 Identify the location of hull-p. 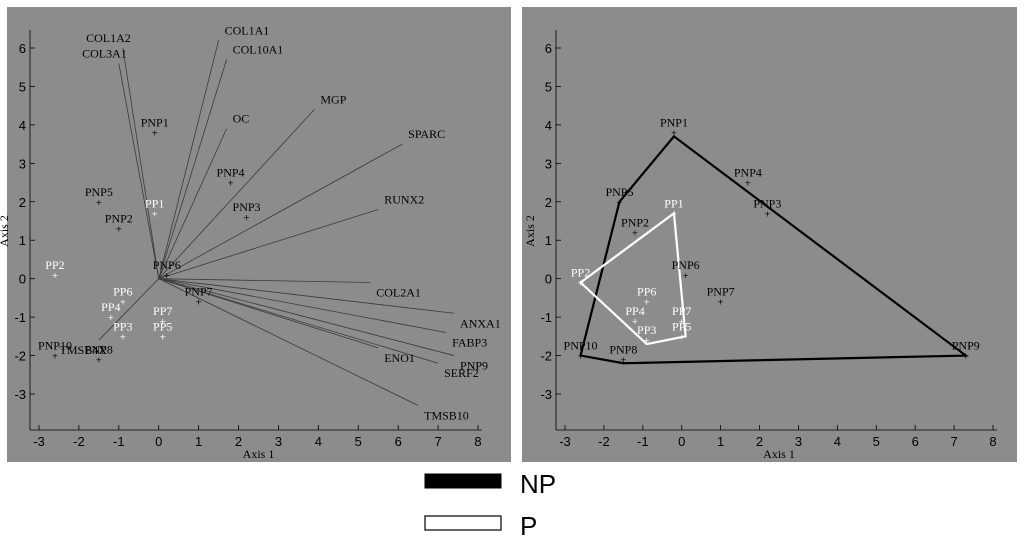
(632, 278).